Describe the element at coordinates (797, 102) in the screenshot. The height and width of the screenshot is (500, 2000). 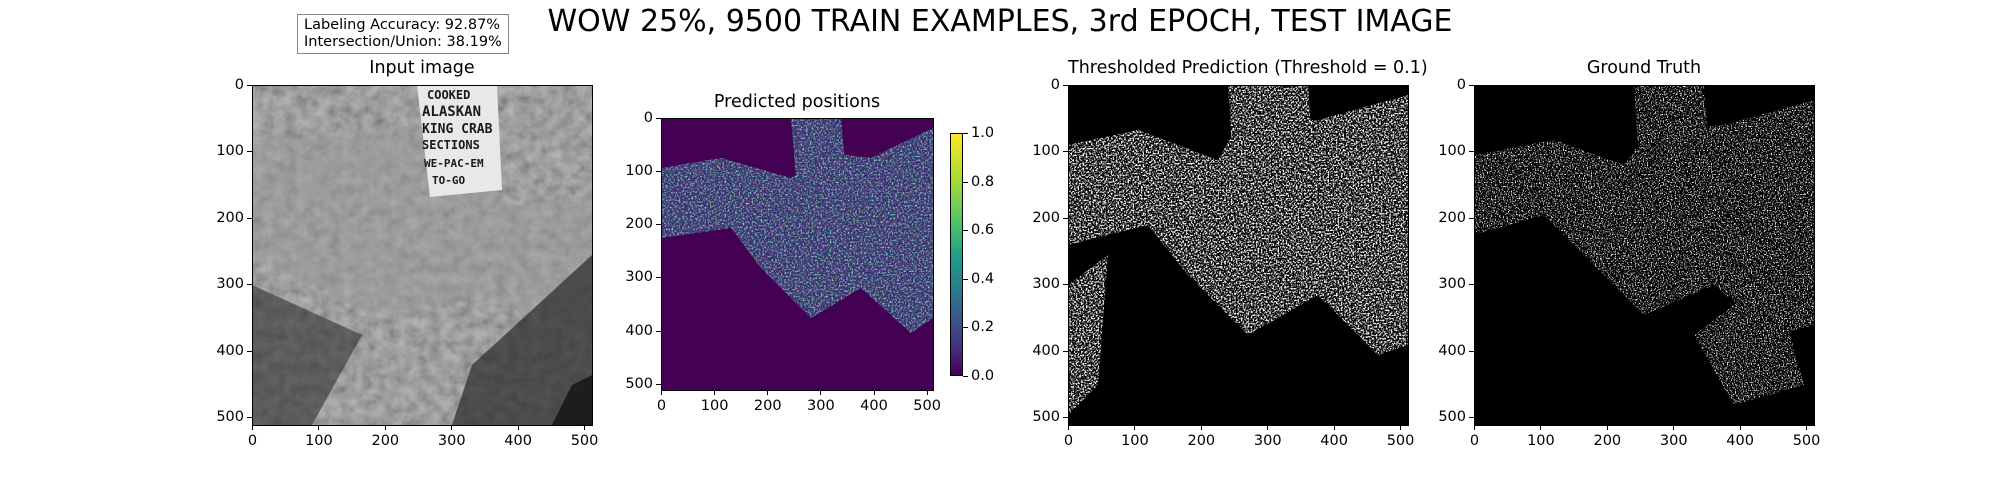
I see `panel-title-predicted: Predicted positions` at that location.